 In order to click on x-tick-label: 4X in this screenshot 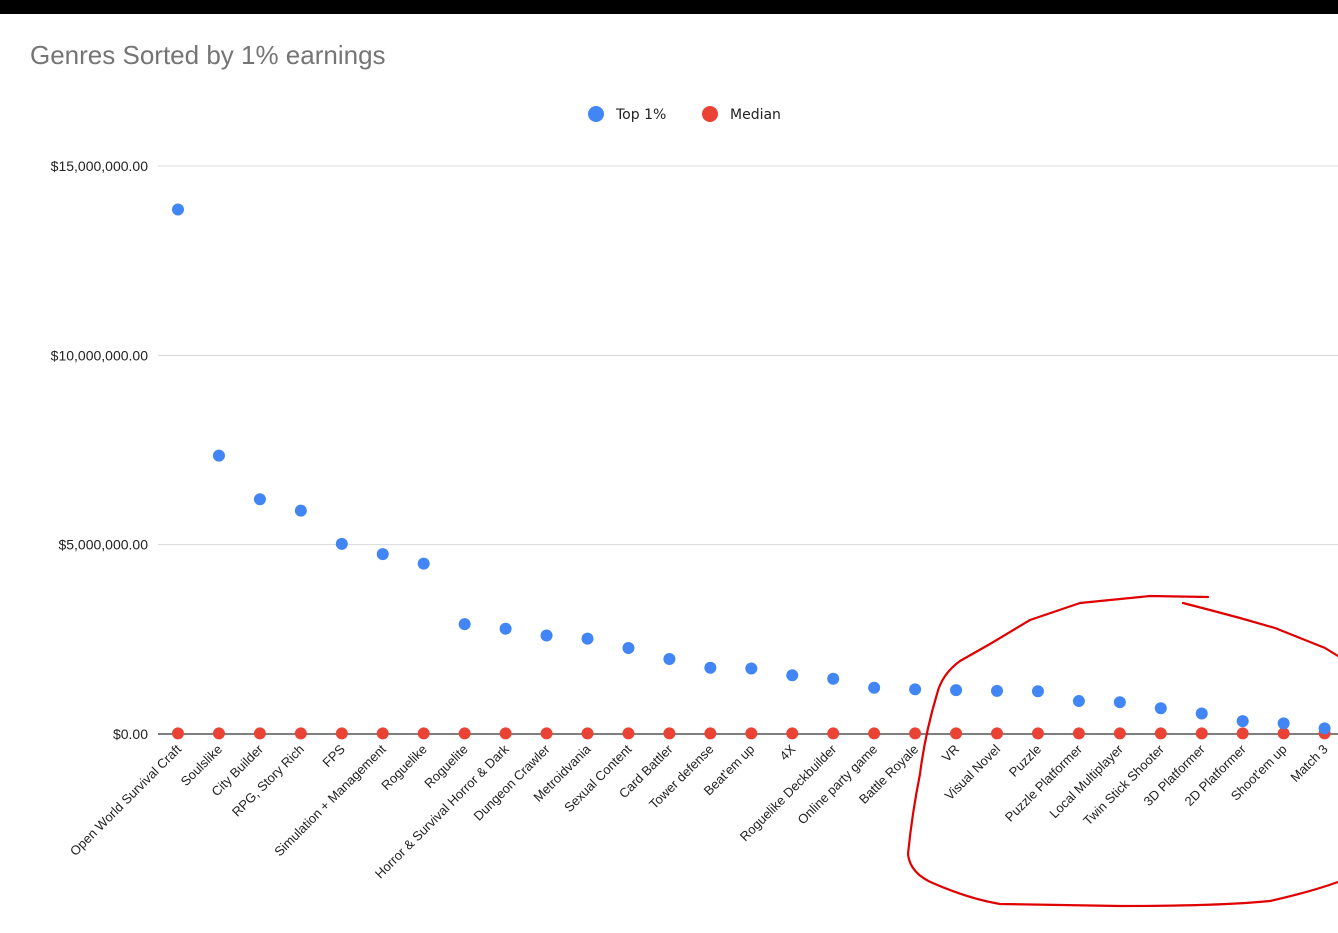, I will do `click(788, 752)`.